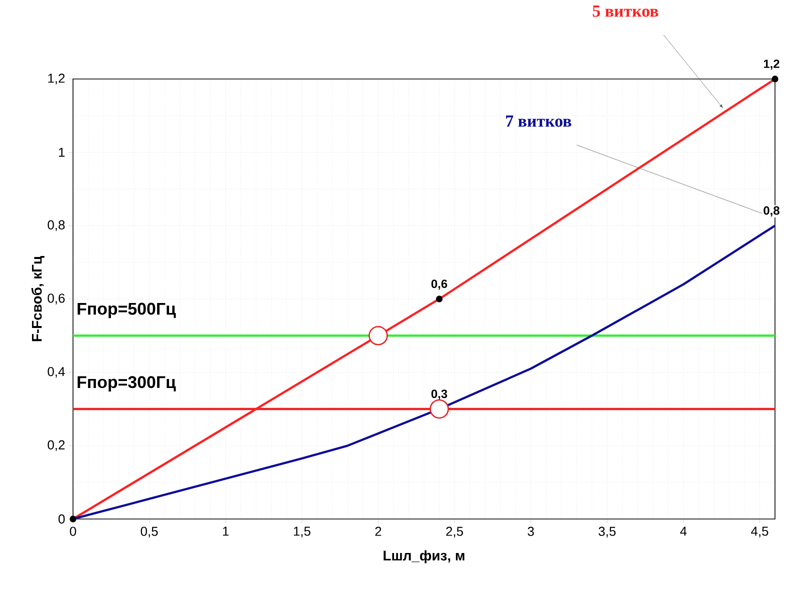 The width and height of the screenshot is (790, 593). What do you see at coordinates (531, 531) in the screenshot?
I see `x-tick-label: 3` at bounding box center [531, 531].